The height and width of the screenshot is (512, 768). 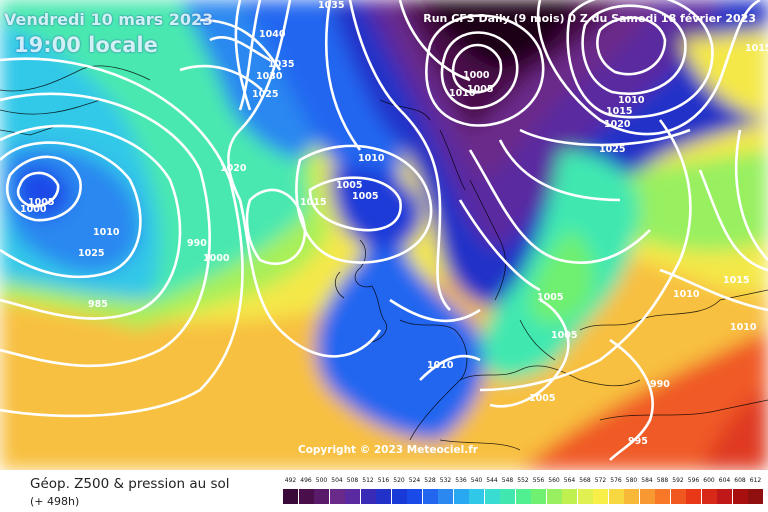 I want to click on scale-tick-label: 592, so click(x=678, y=480).